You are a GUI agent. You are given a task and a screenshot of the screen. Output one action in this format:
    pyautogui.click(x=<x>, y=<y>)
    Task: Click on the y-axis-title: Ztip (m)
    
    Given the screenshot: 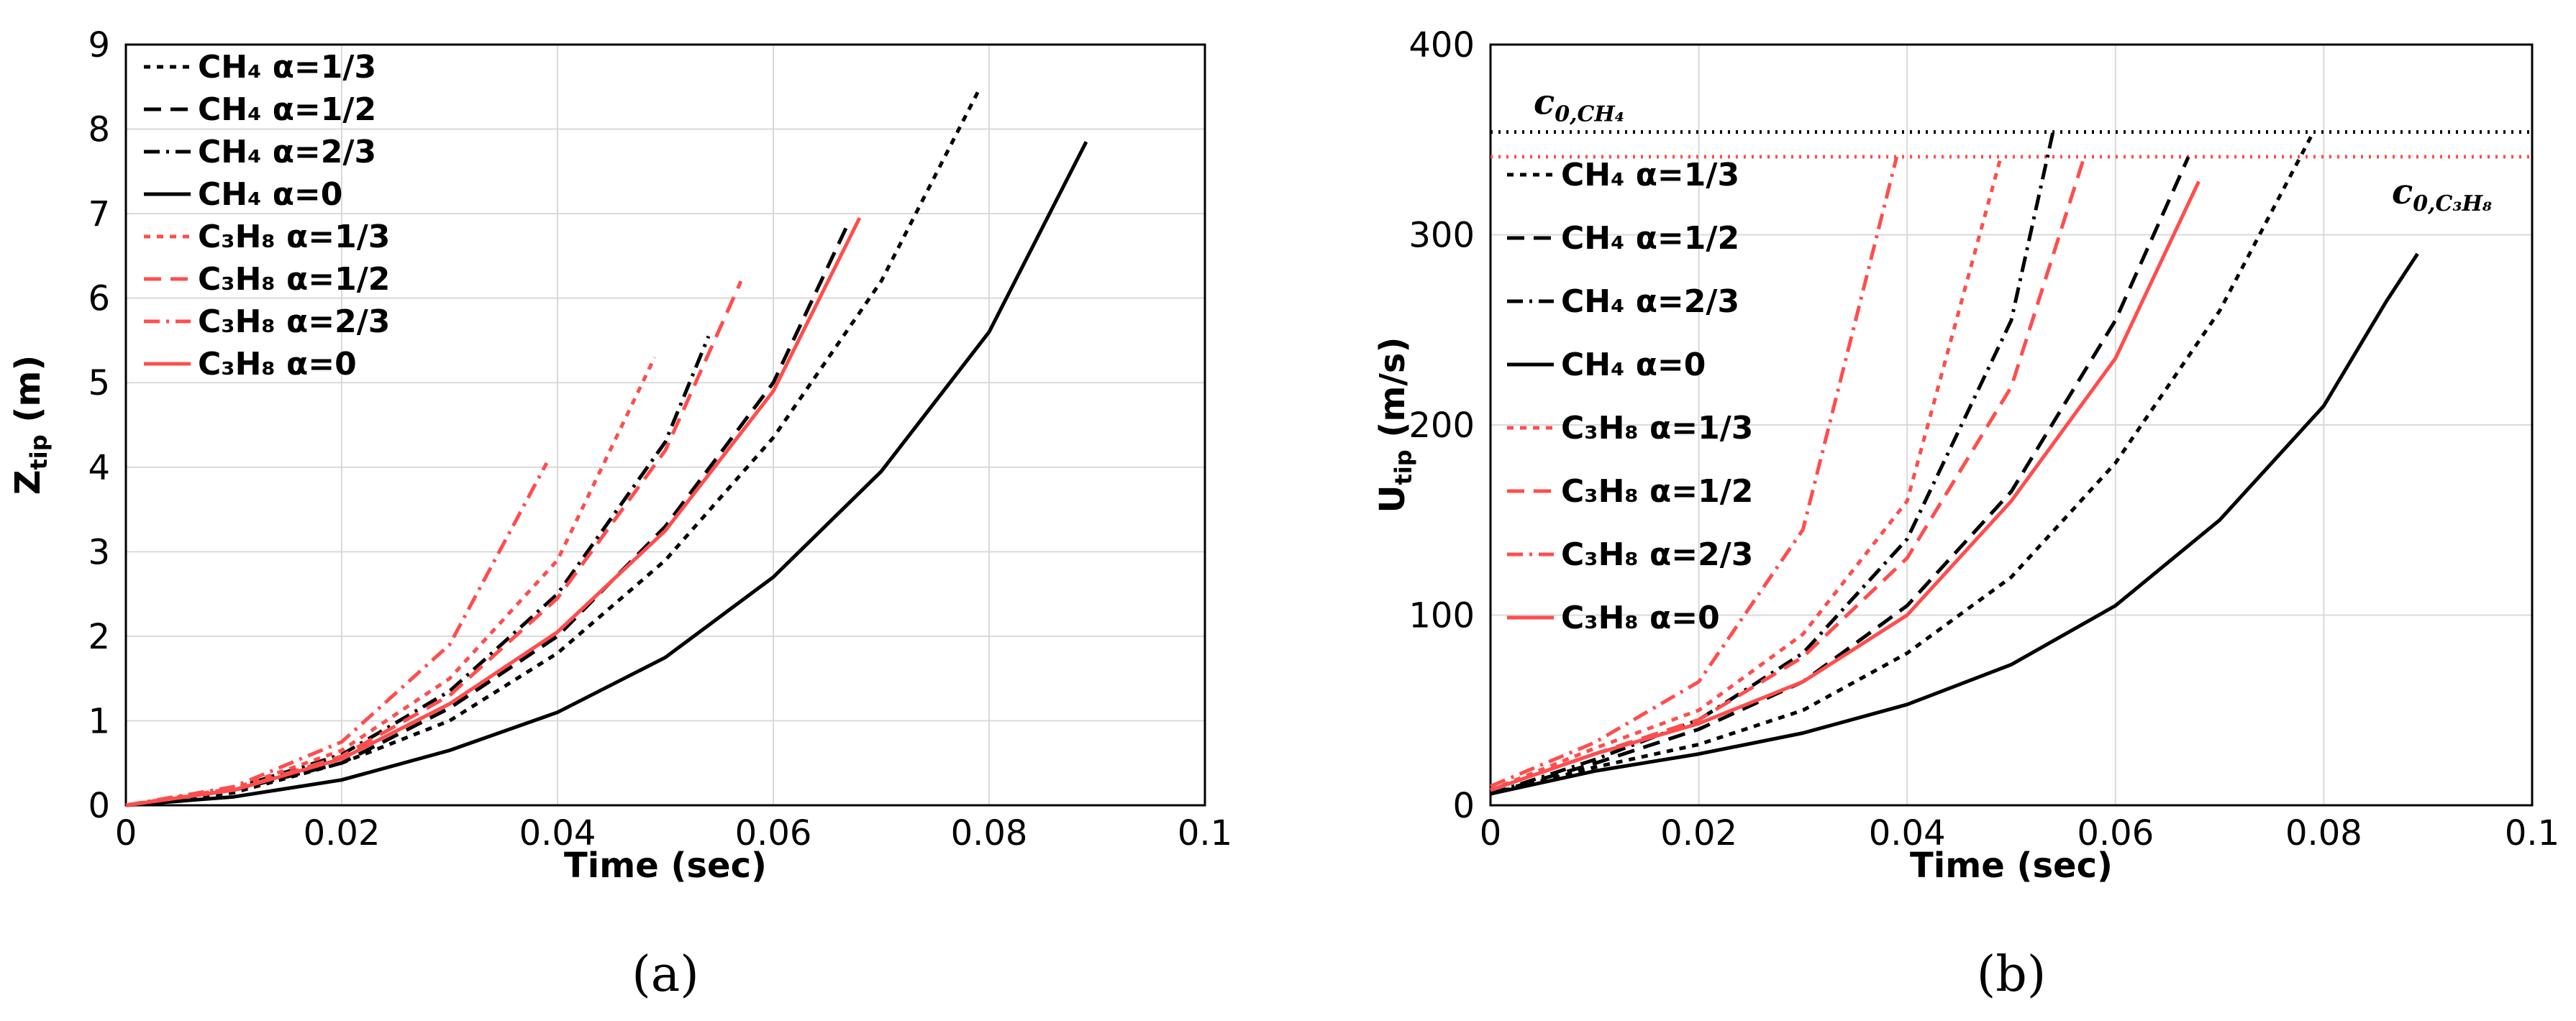 What is the action you would take?
    pyautogui.click(x=30, y=425)
    